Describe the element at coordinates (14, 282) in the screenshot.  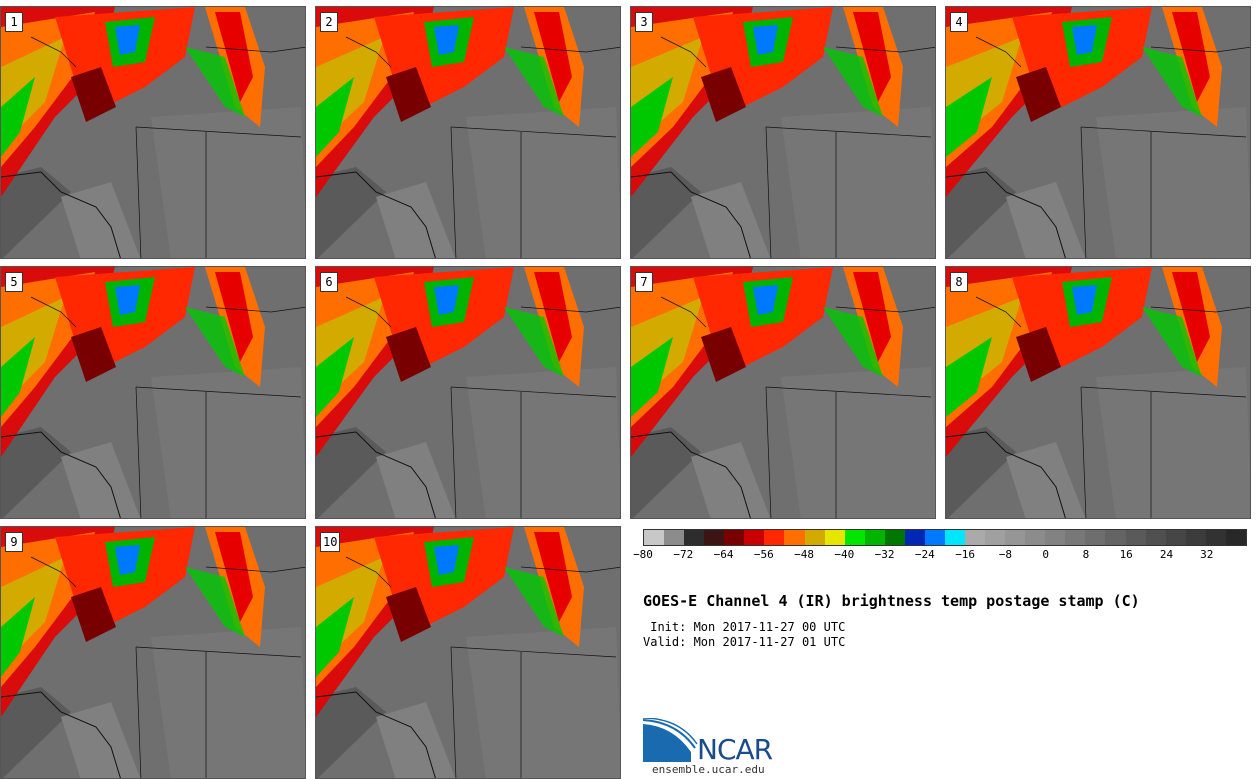
I see `panel-label: 5` at that location.